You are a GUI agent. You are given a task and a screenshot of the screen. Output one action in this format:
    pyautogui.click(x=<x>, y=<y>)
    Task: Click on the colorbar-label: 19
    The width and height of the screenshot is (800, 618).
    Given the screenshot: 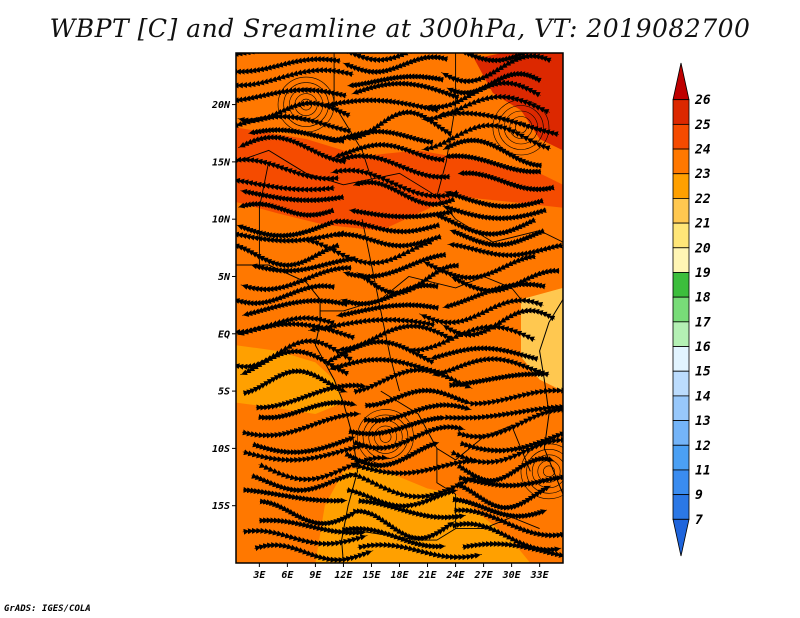 What is the action you would take?
    pyautogui.click(x=703, y=273)
    